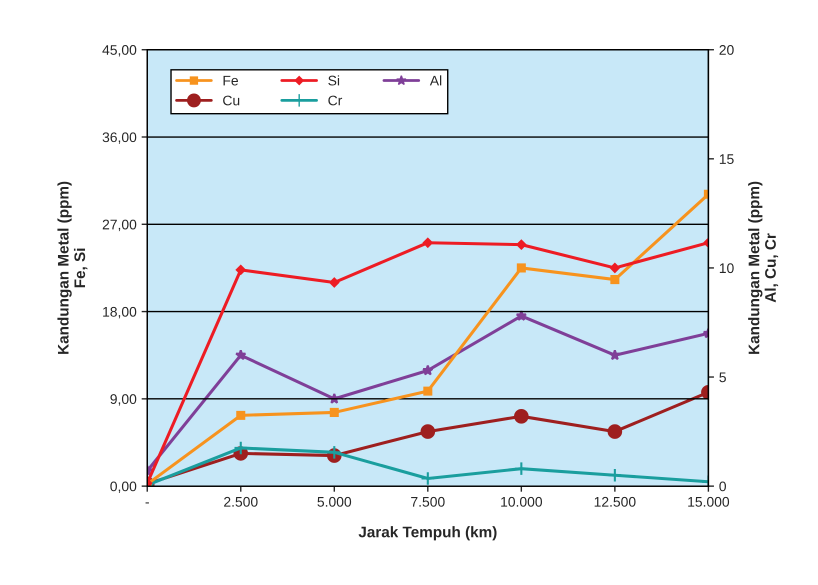 The height and width of the screenshot is (585, 818). I want to click on x-tick-label: 2.500, so click(241, 501).